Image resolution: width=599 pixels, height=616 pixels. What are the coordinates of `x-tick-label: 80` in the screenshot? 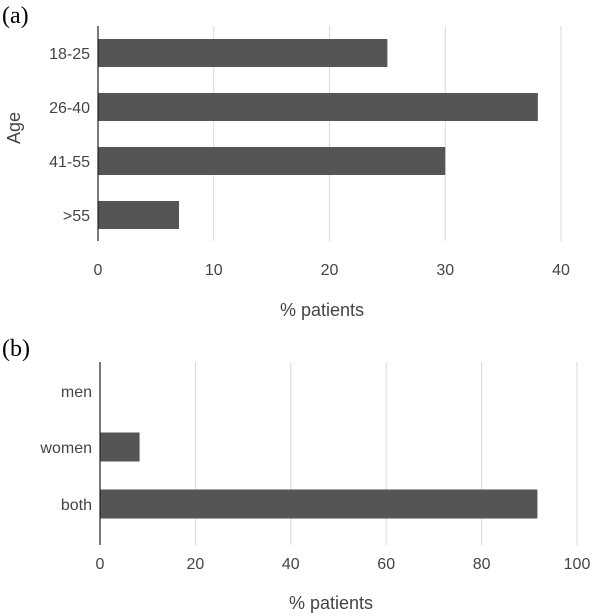 It's located at (482, 564).